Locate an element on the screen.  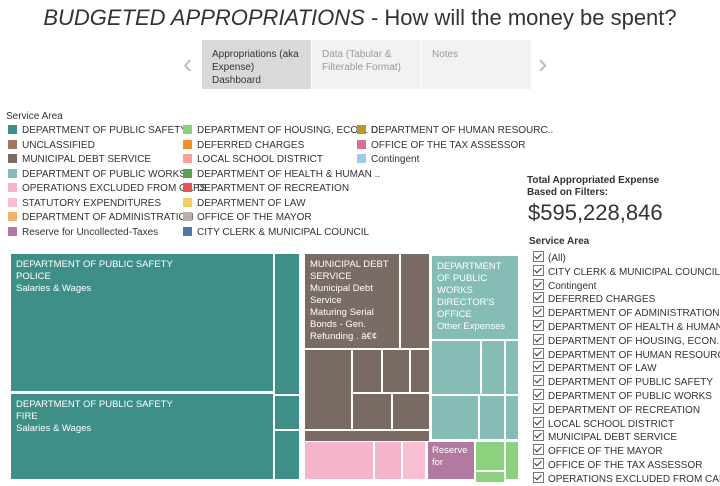
filter-option: DEPARTMENT OF PUBLIC SAFETY is located at coordinates (623, 381).